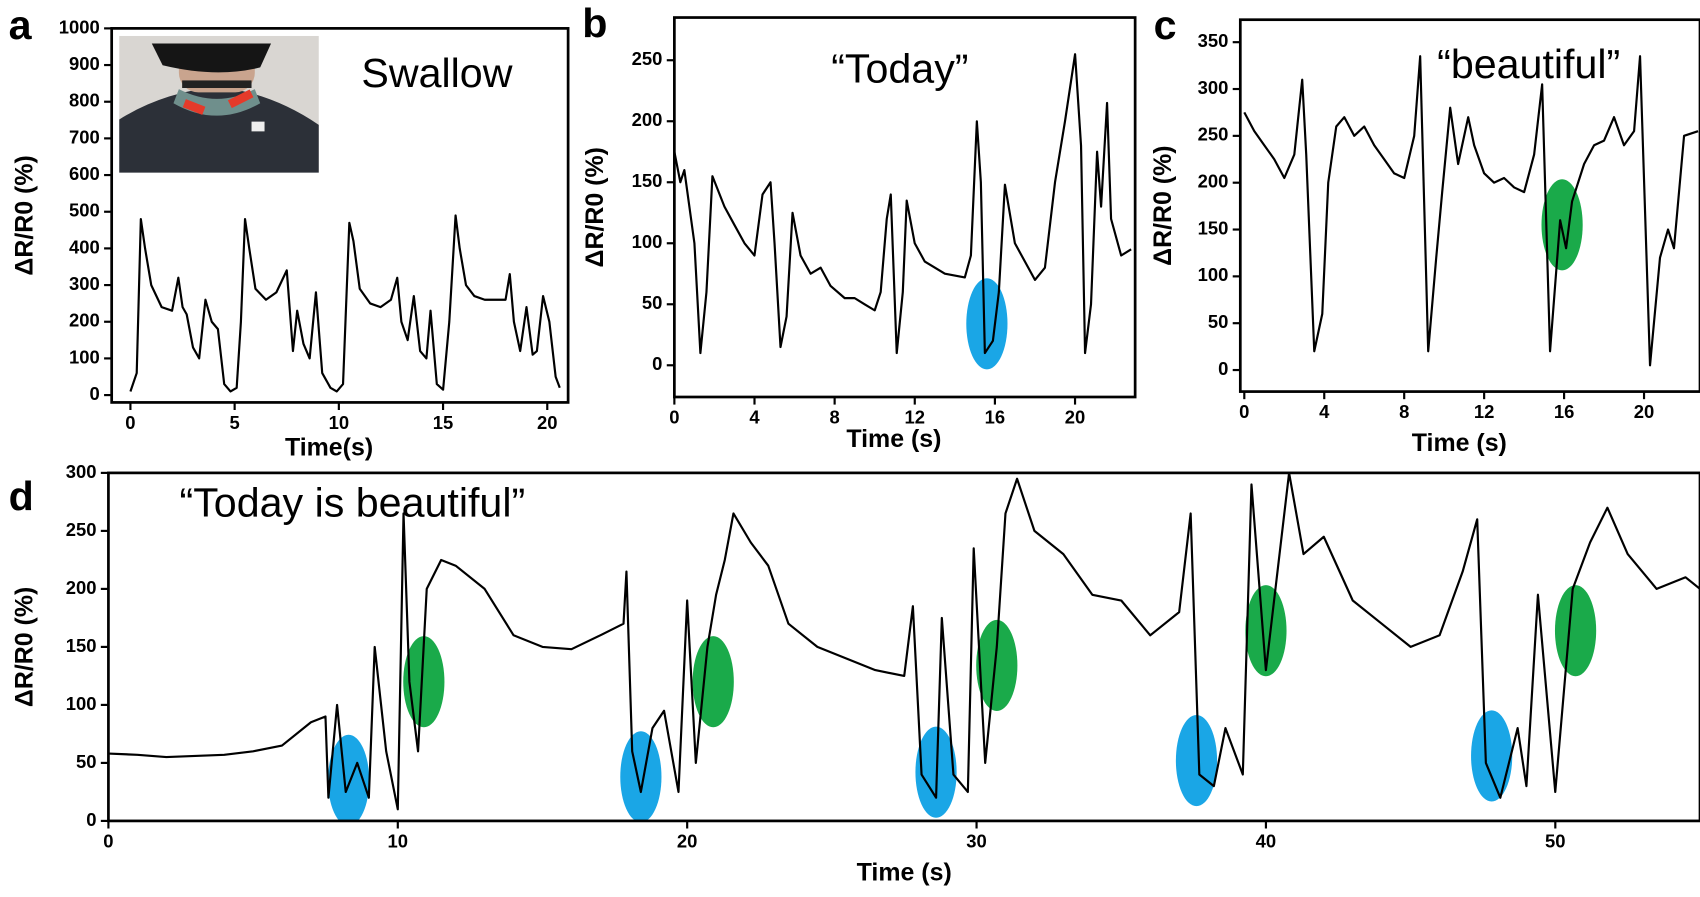  Describe the element at coordinates (899, 69) in the screenshot. I see `annotation: “Today”` at that location.